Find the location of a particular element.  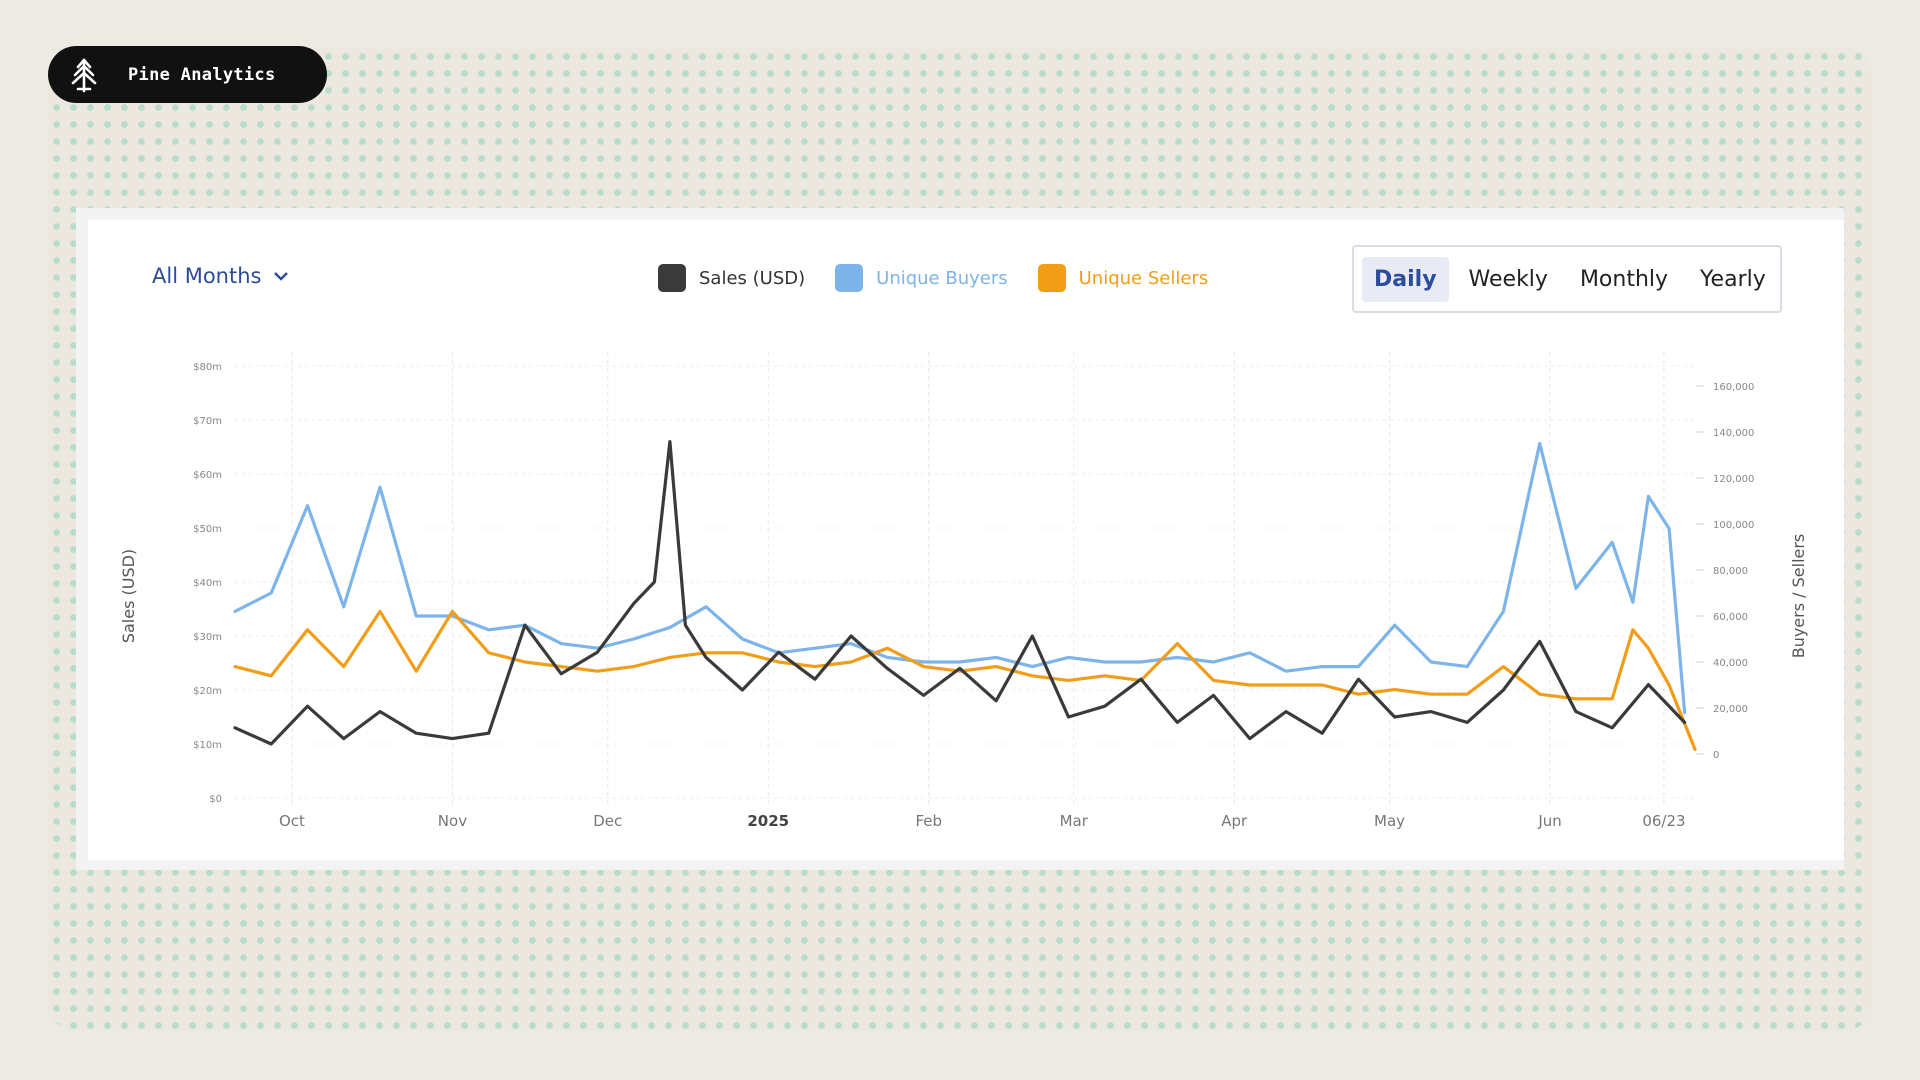

y-tick-label-left: $50m is located at coordinates (207, 529).